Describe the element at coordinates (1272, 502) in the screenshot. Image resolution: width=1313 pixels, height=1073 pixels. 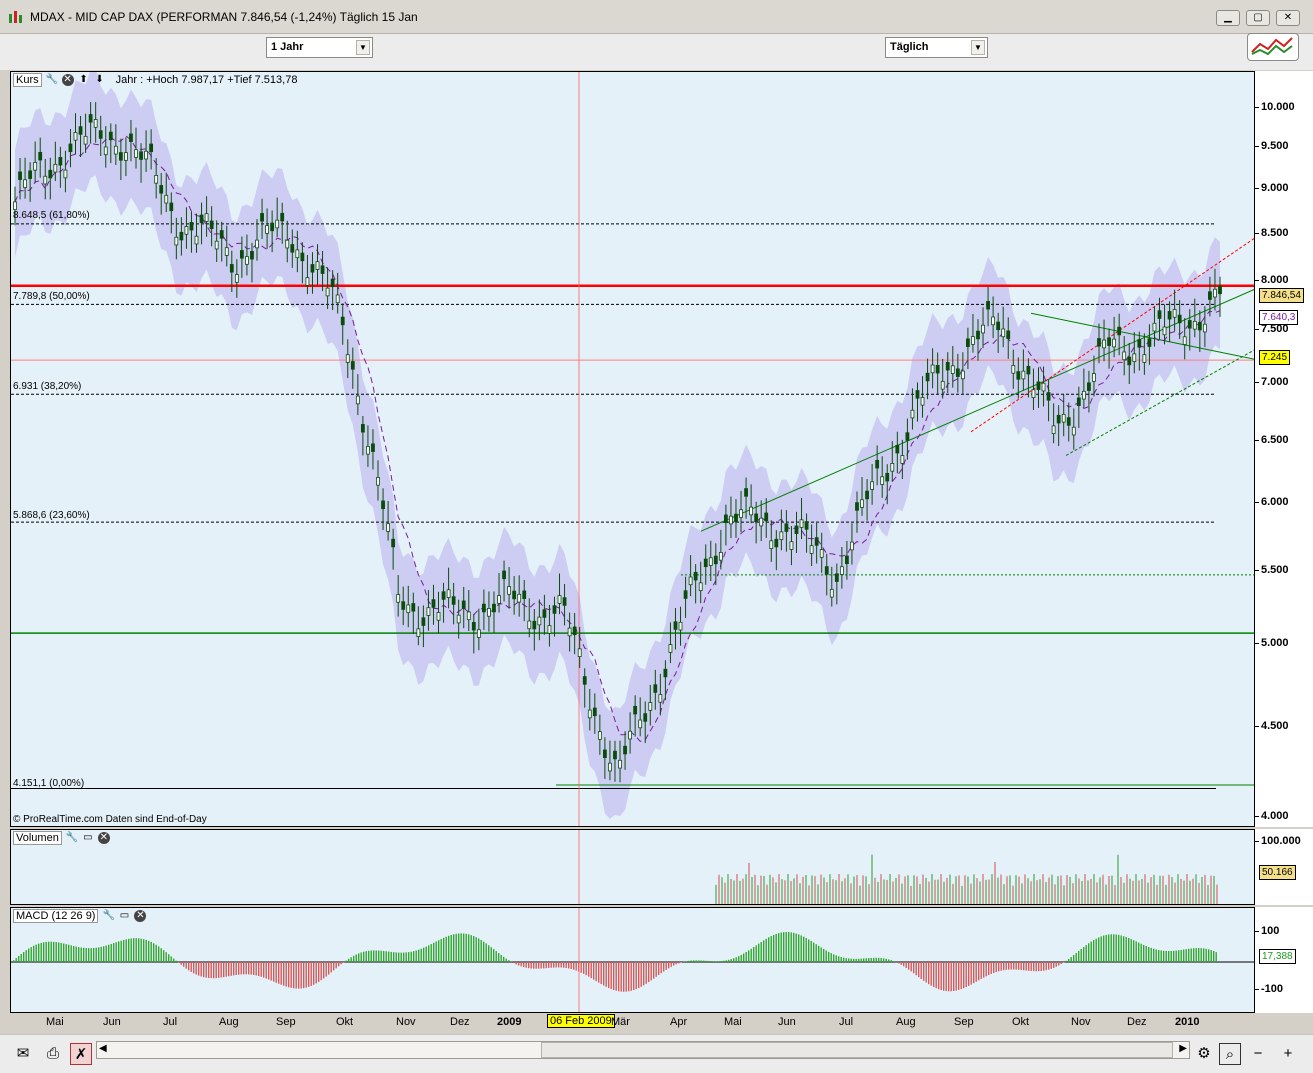
I see `y-tick: 6.000` at that location.